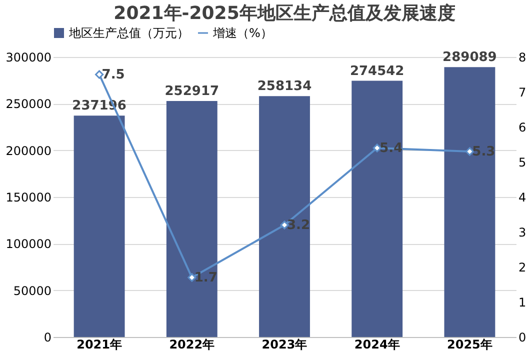 The width and height of the screenshot is (531, 355). I want to click on data-label: 289089, so click(469, 58).